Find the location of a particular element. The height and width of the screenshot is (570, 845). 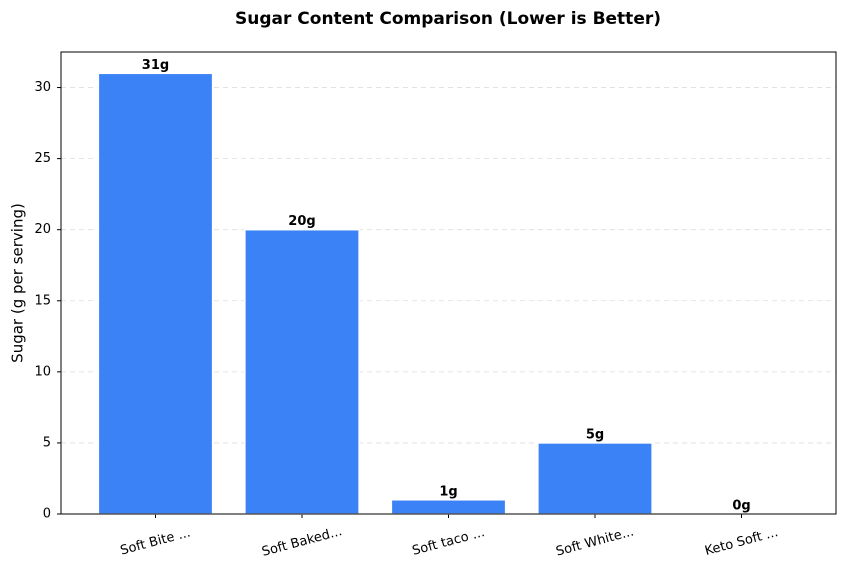

value-label: 0g is located at coordinates (741, 506).